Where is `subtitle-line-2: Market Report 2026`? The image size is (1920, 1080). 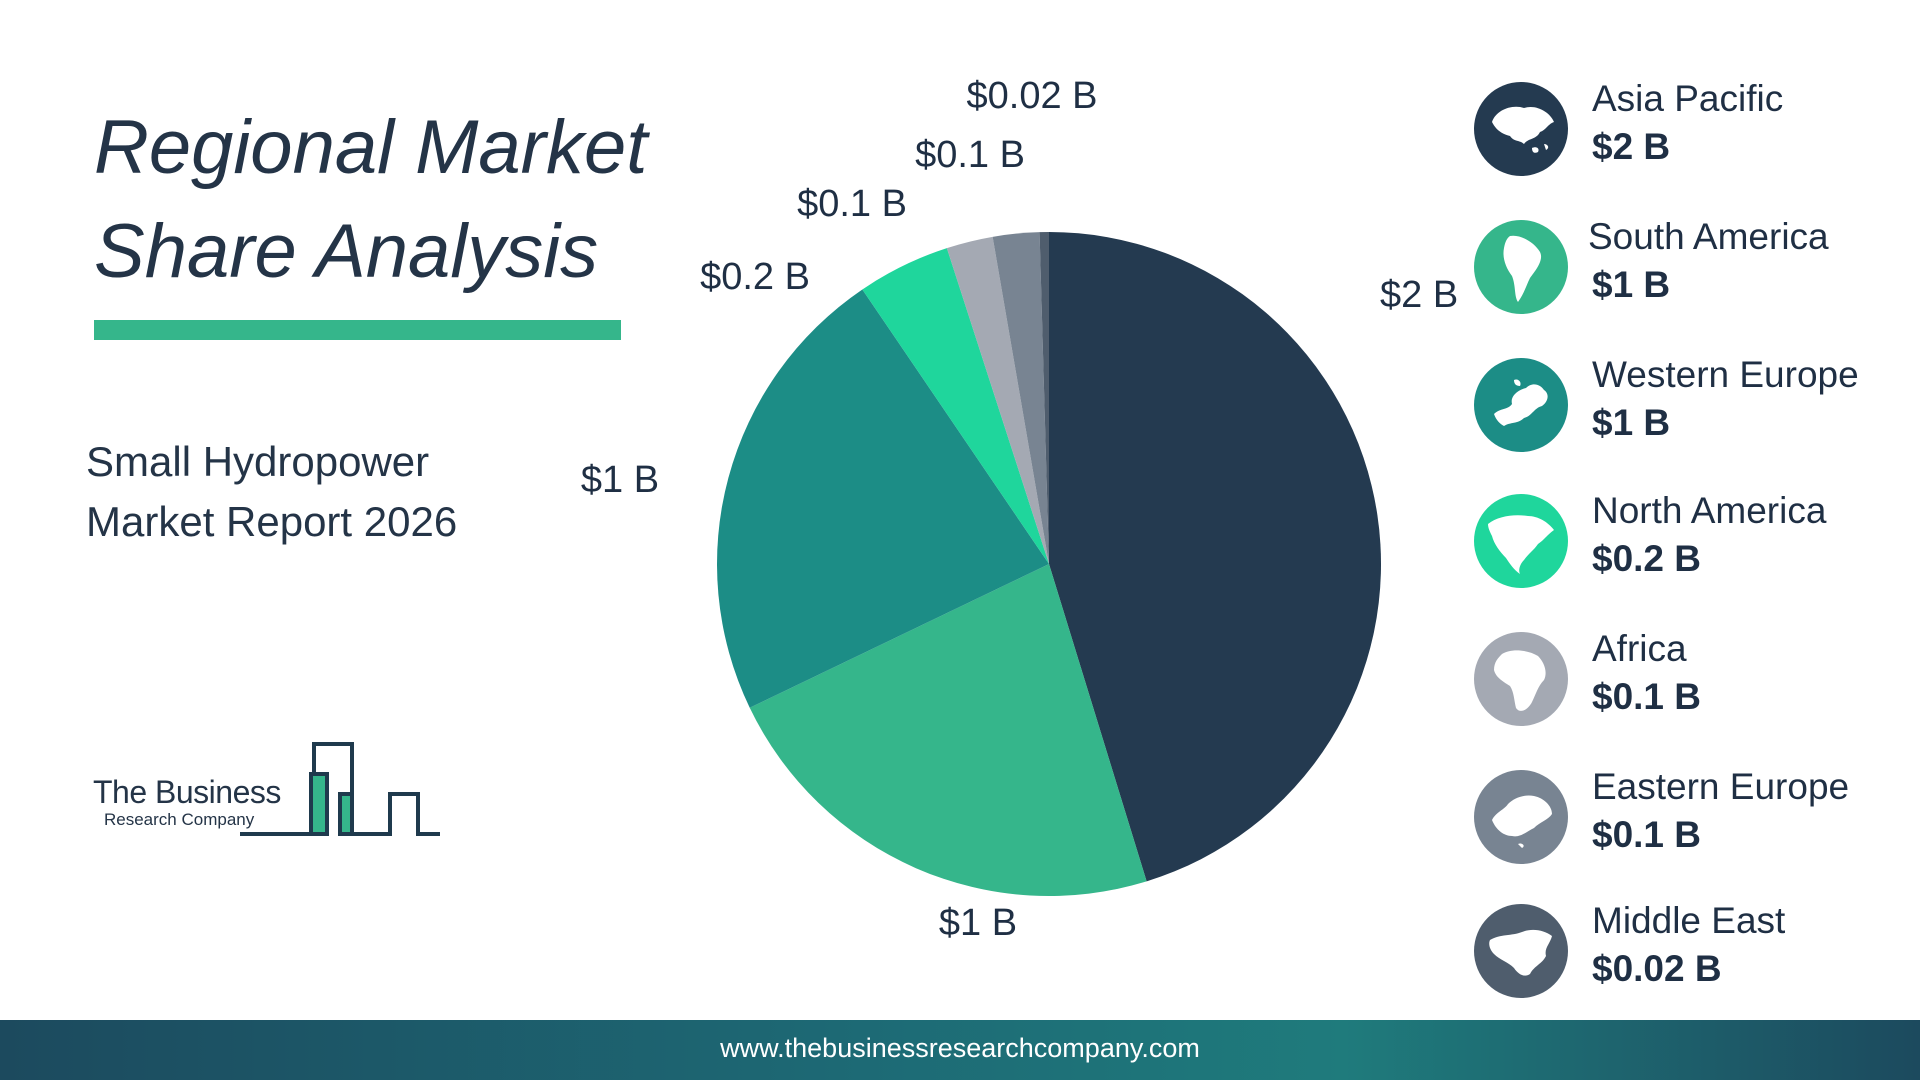
subtitle-line-2: Market Report 2026 is located at coordinates (272, 521).